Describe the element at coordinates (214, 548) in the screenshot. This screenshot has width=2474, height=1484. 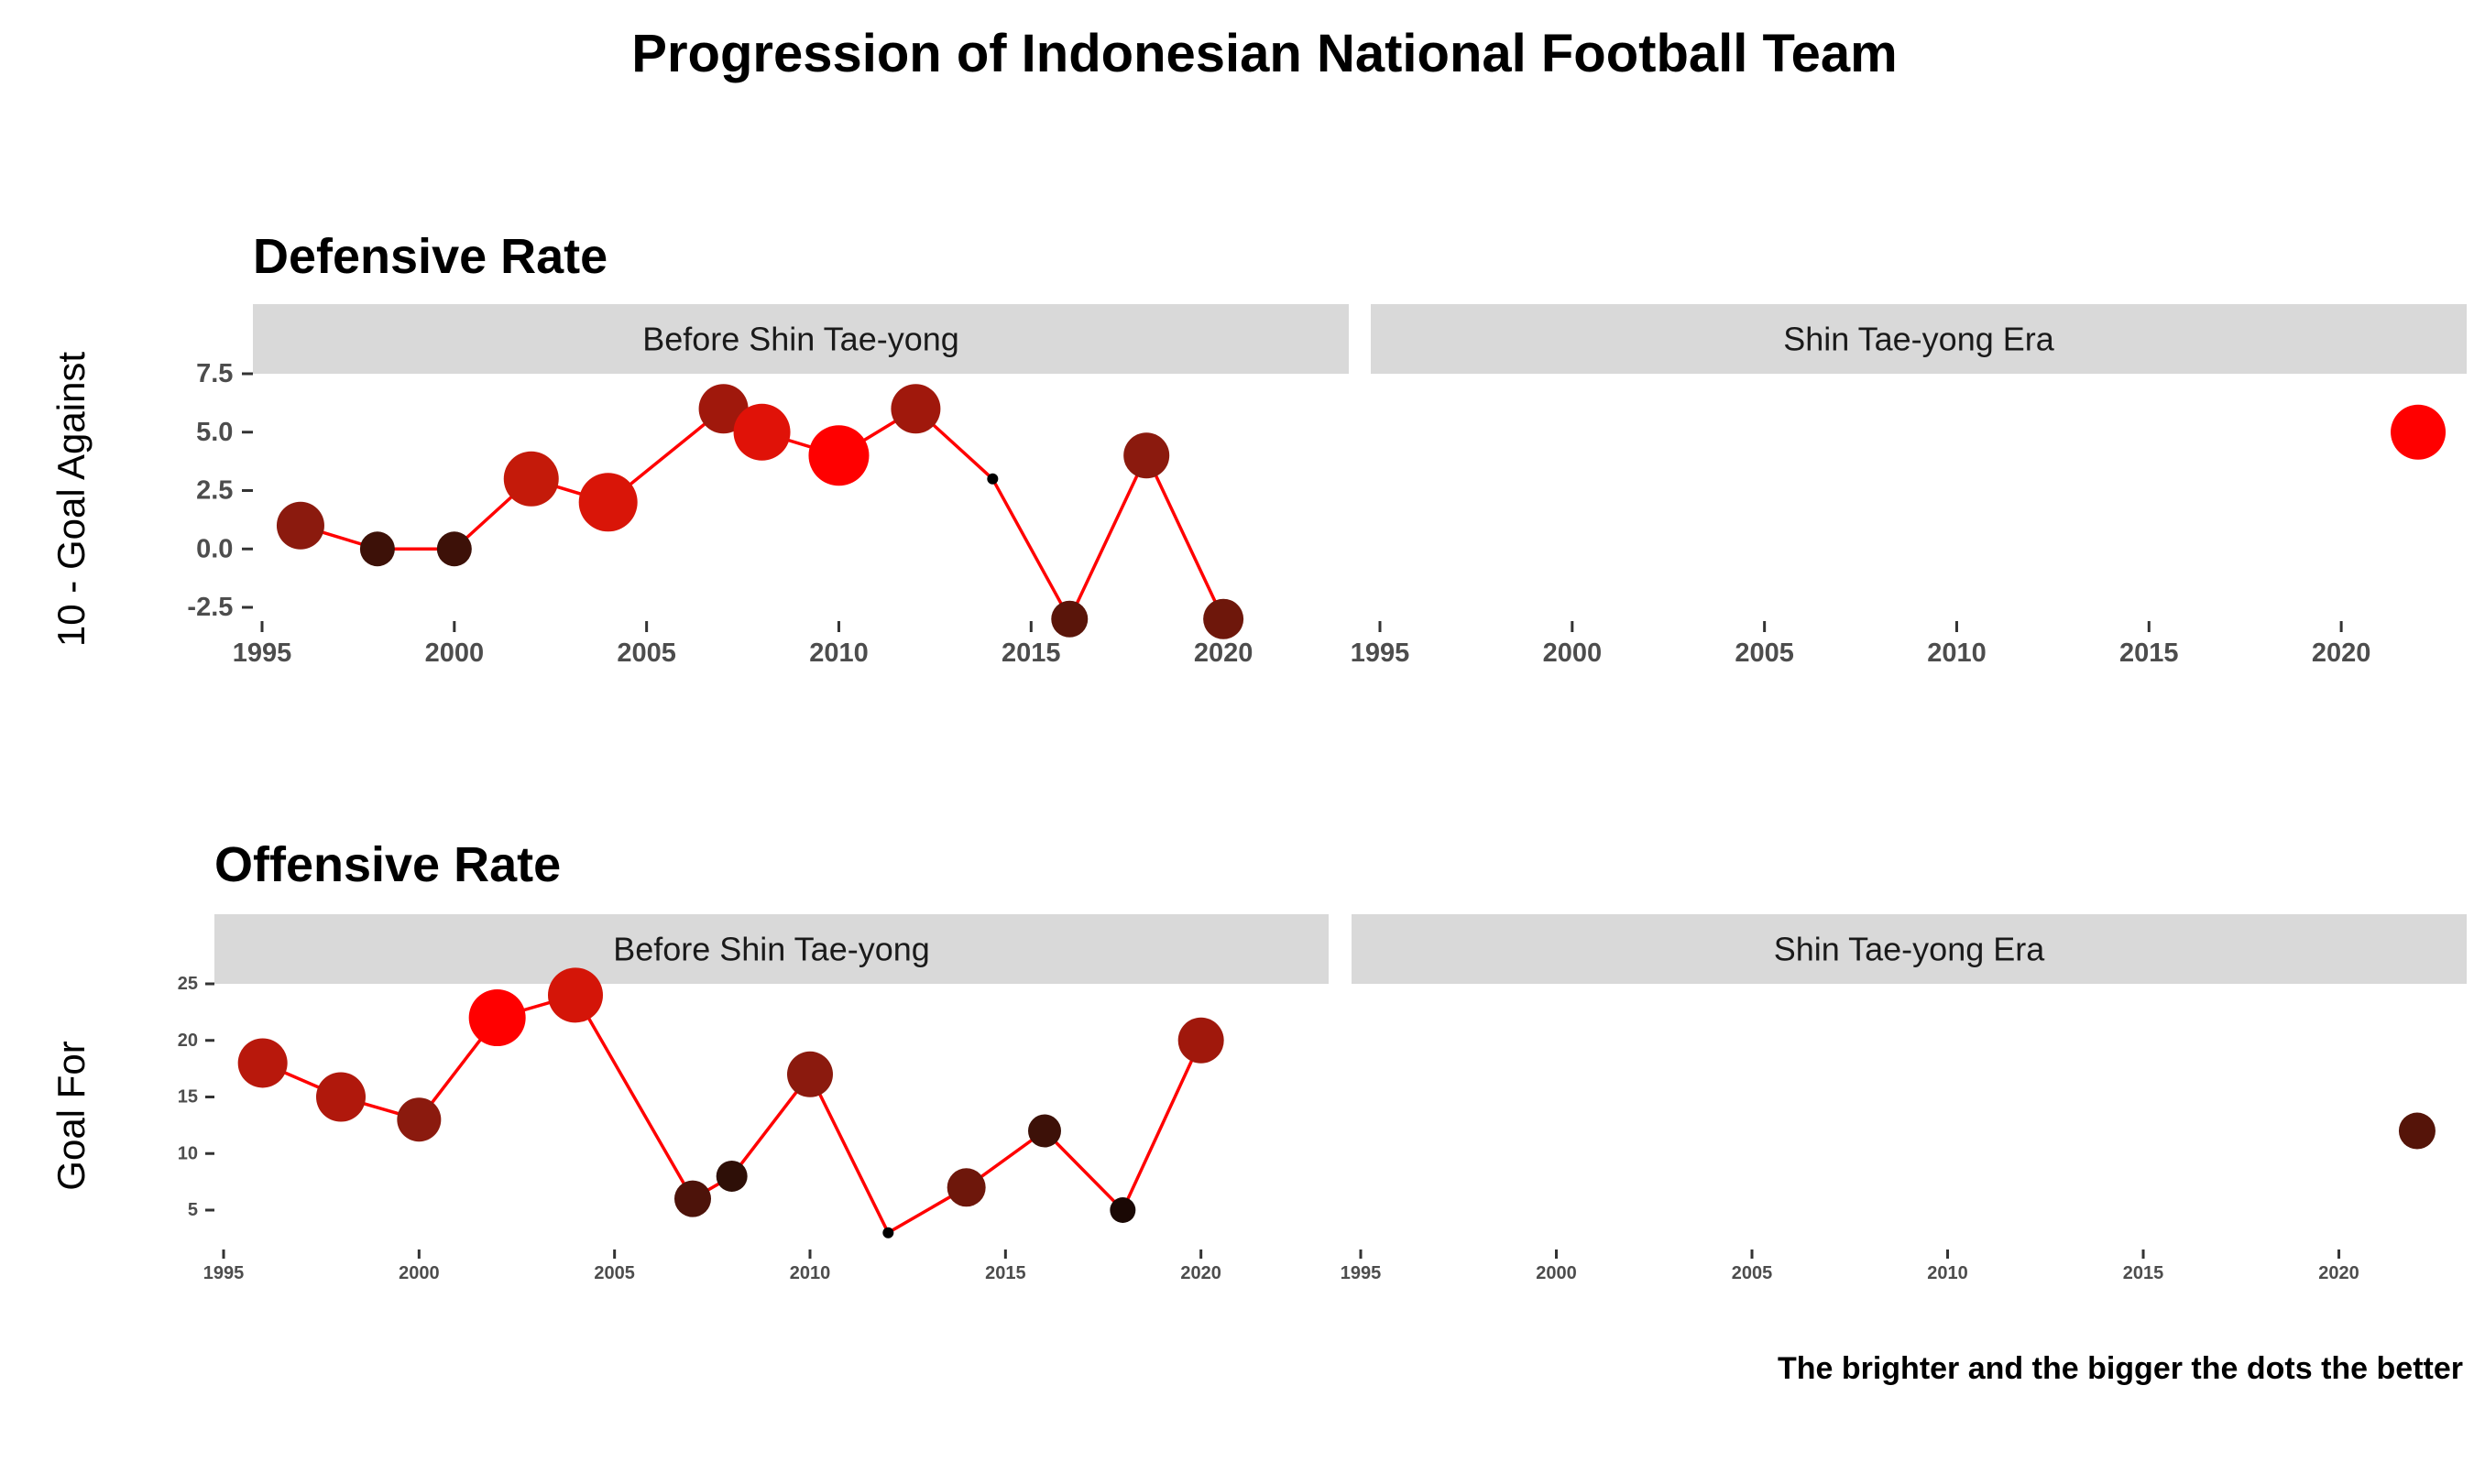
I see `y-tick-label: 0.0` at that location.